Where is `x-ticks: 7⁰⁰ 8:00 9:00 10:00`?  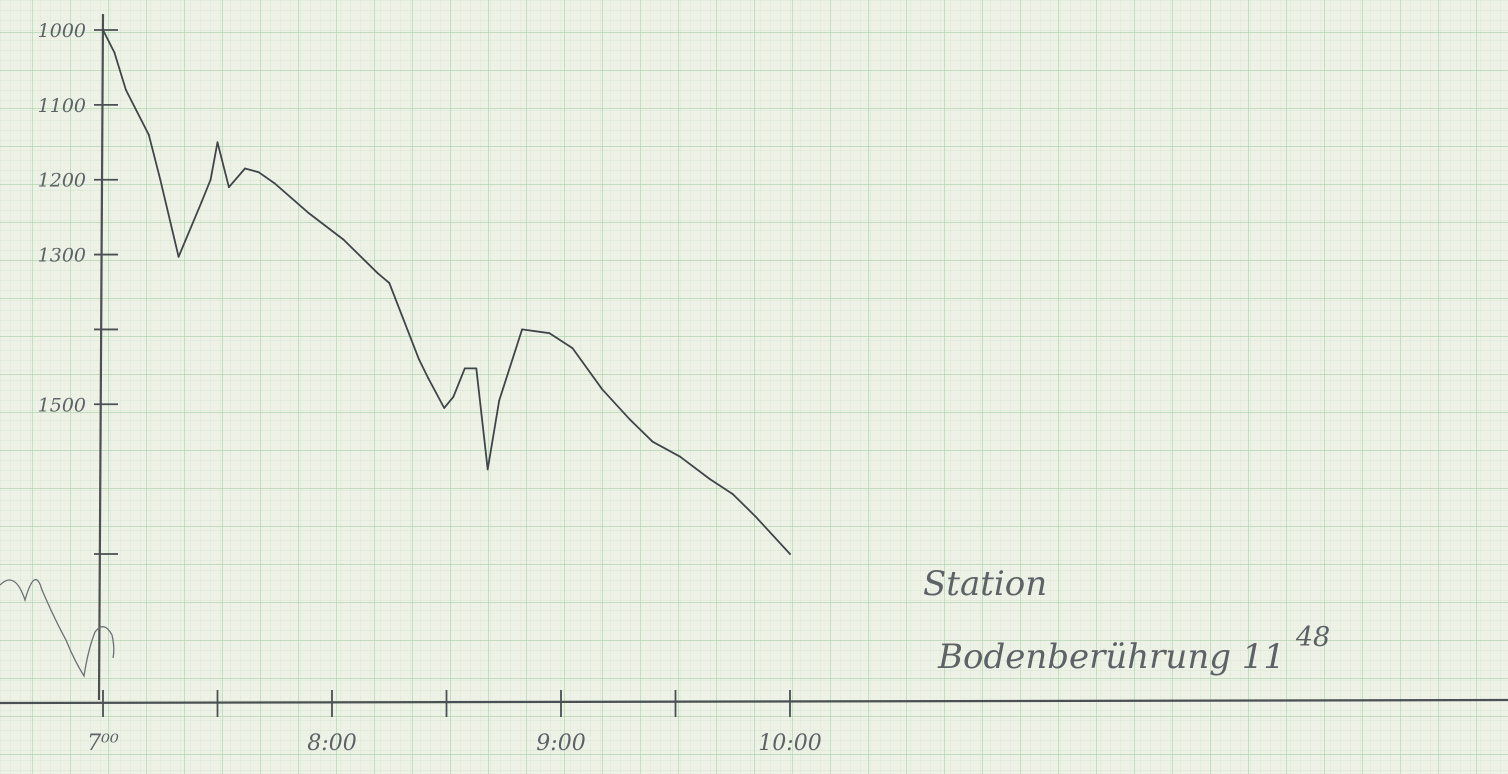
x-ticks: 7⁰⁰ 8:00 9:00 10:00 is located at coordinates (454, 723).